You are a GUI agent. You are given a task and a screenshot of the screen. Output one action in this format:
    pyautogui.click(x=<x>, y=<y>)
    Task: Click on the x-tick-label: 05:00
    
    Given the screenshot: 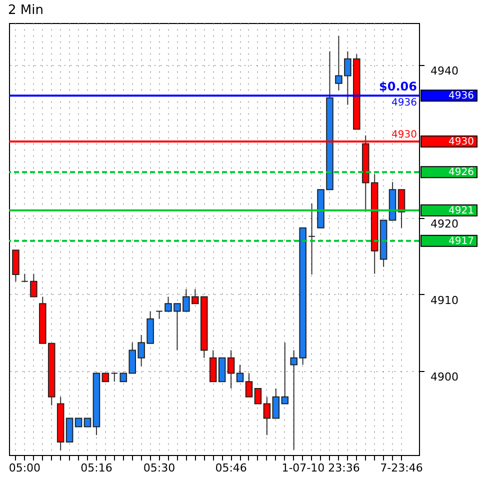 What is the action you would take?
    pyautogui.click(x=24, y=468)
    